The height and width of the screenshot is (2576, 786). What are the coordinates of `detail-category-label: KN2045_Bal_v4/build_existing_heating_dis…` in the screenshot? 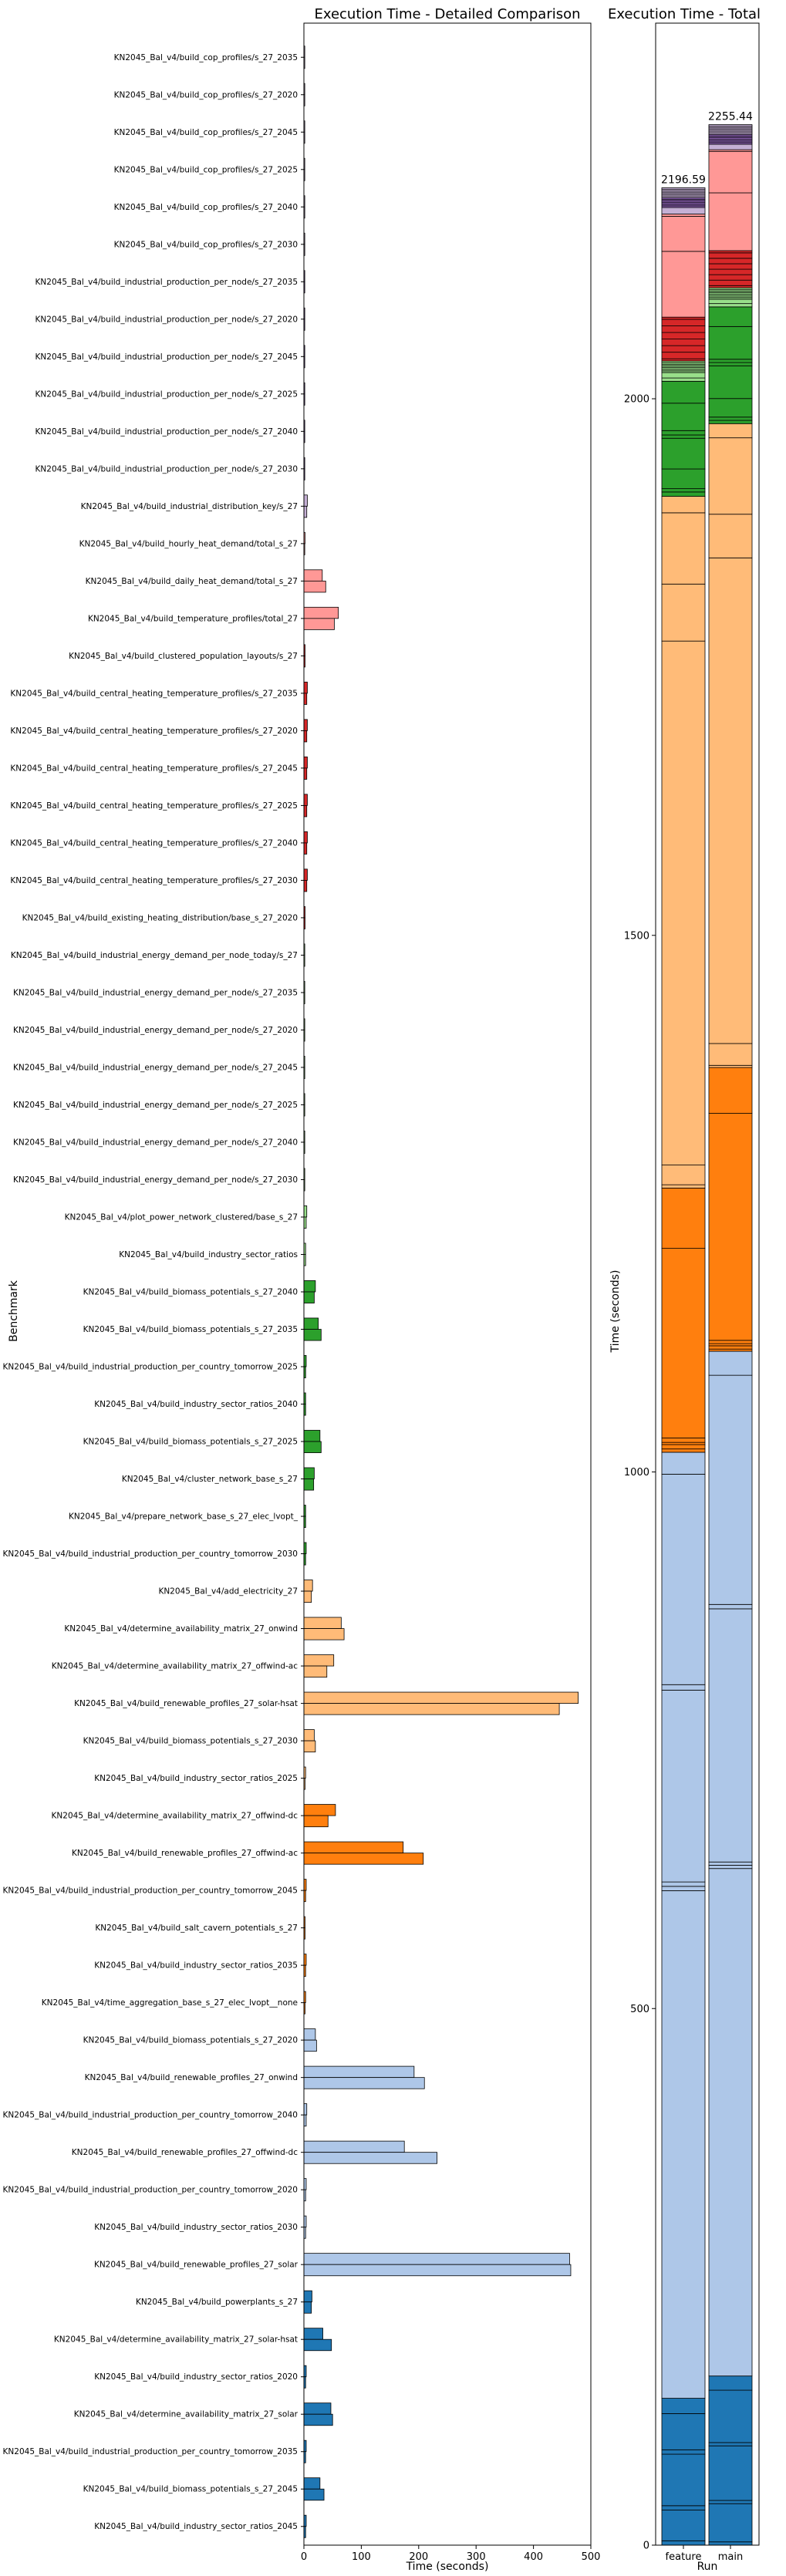 It's located at (160, 917).